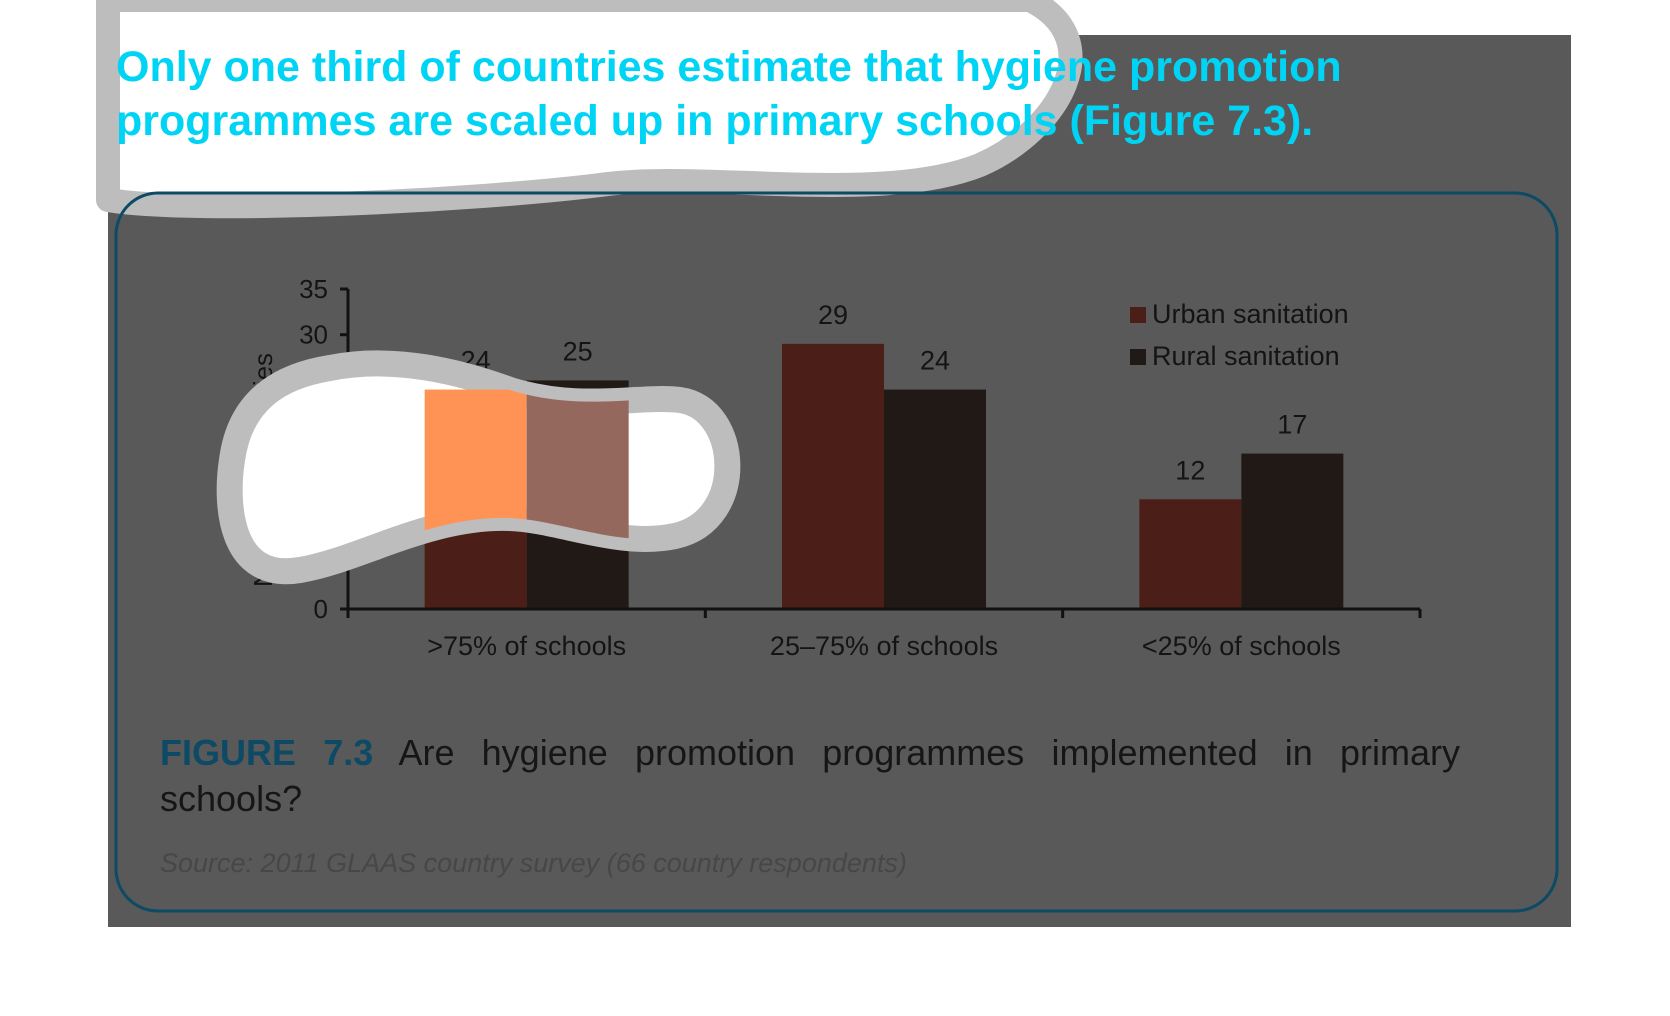  I want to click on y-tick-label: 0, so click(321, 609).